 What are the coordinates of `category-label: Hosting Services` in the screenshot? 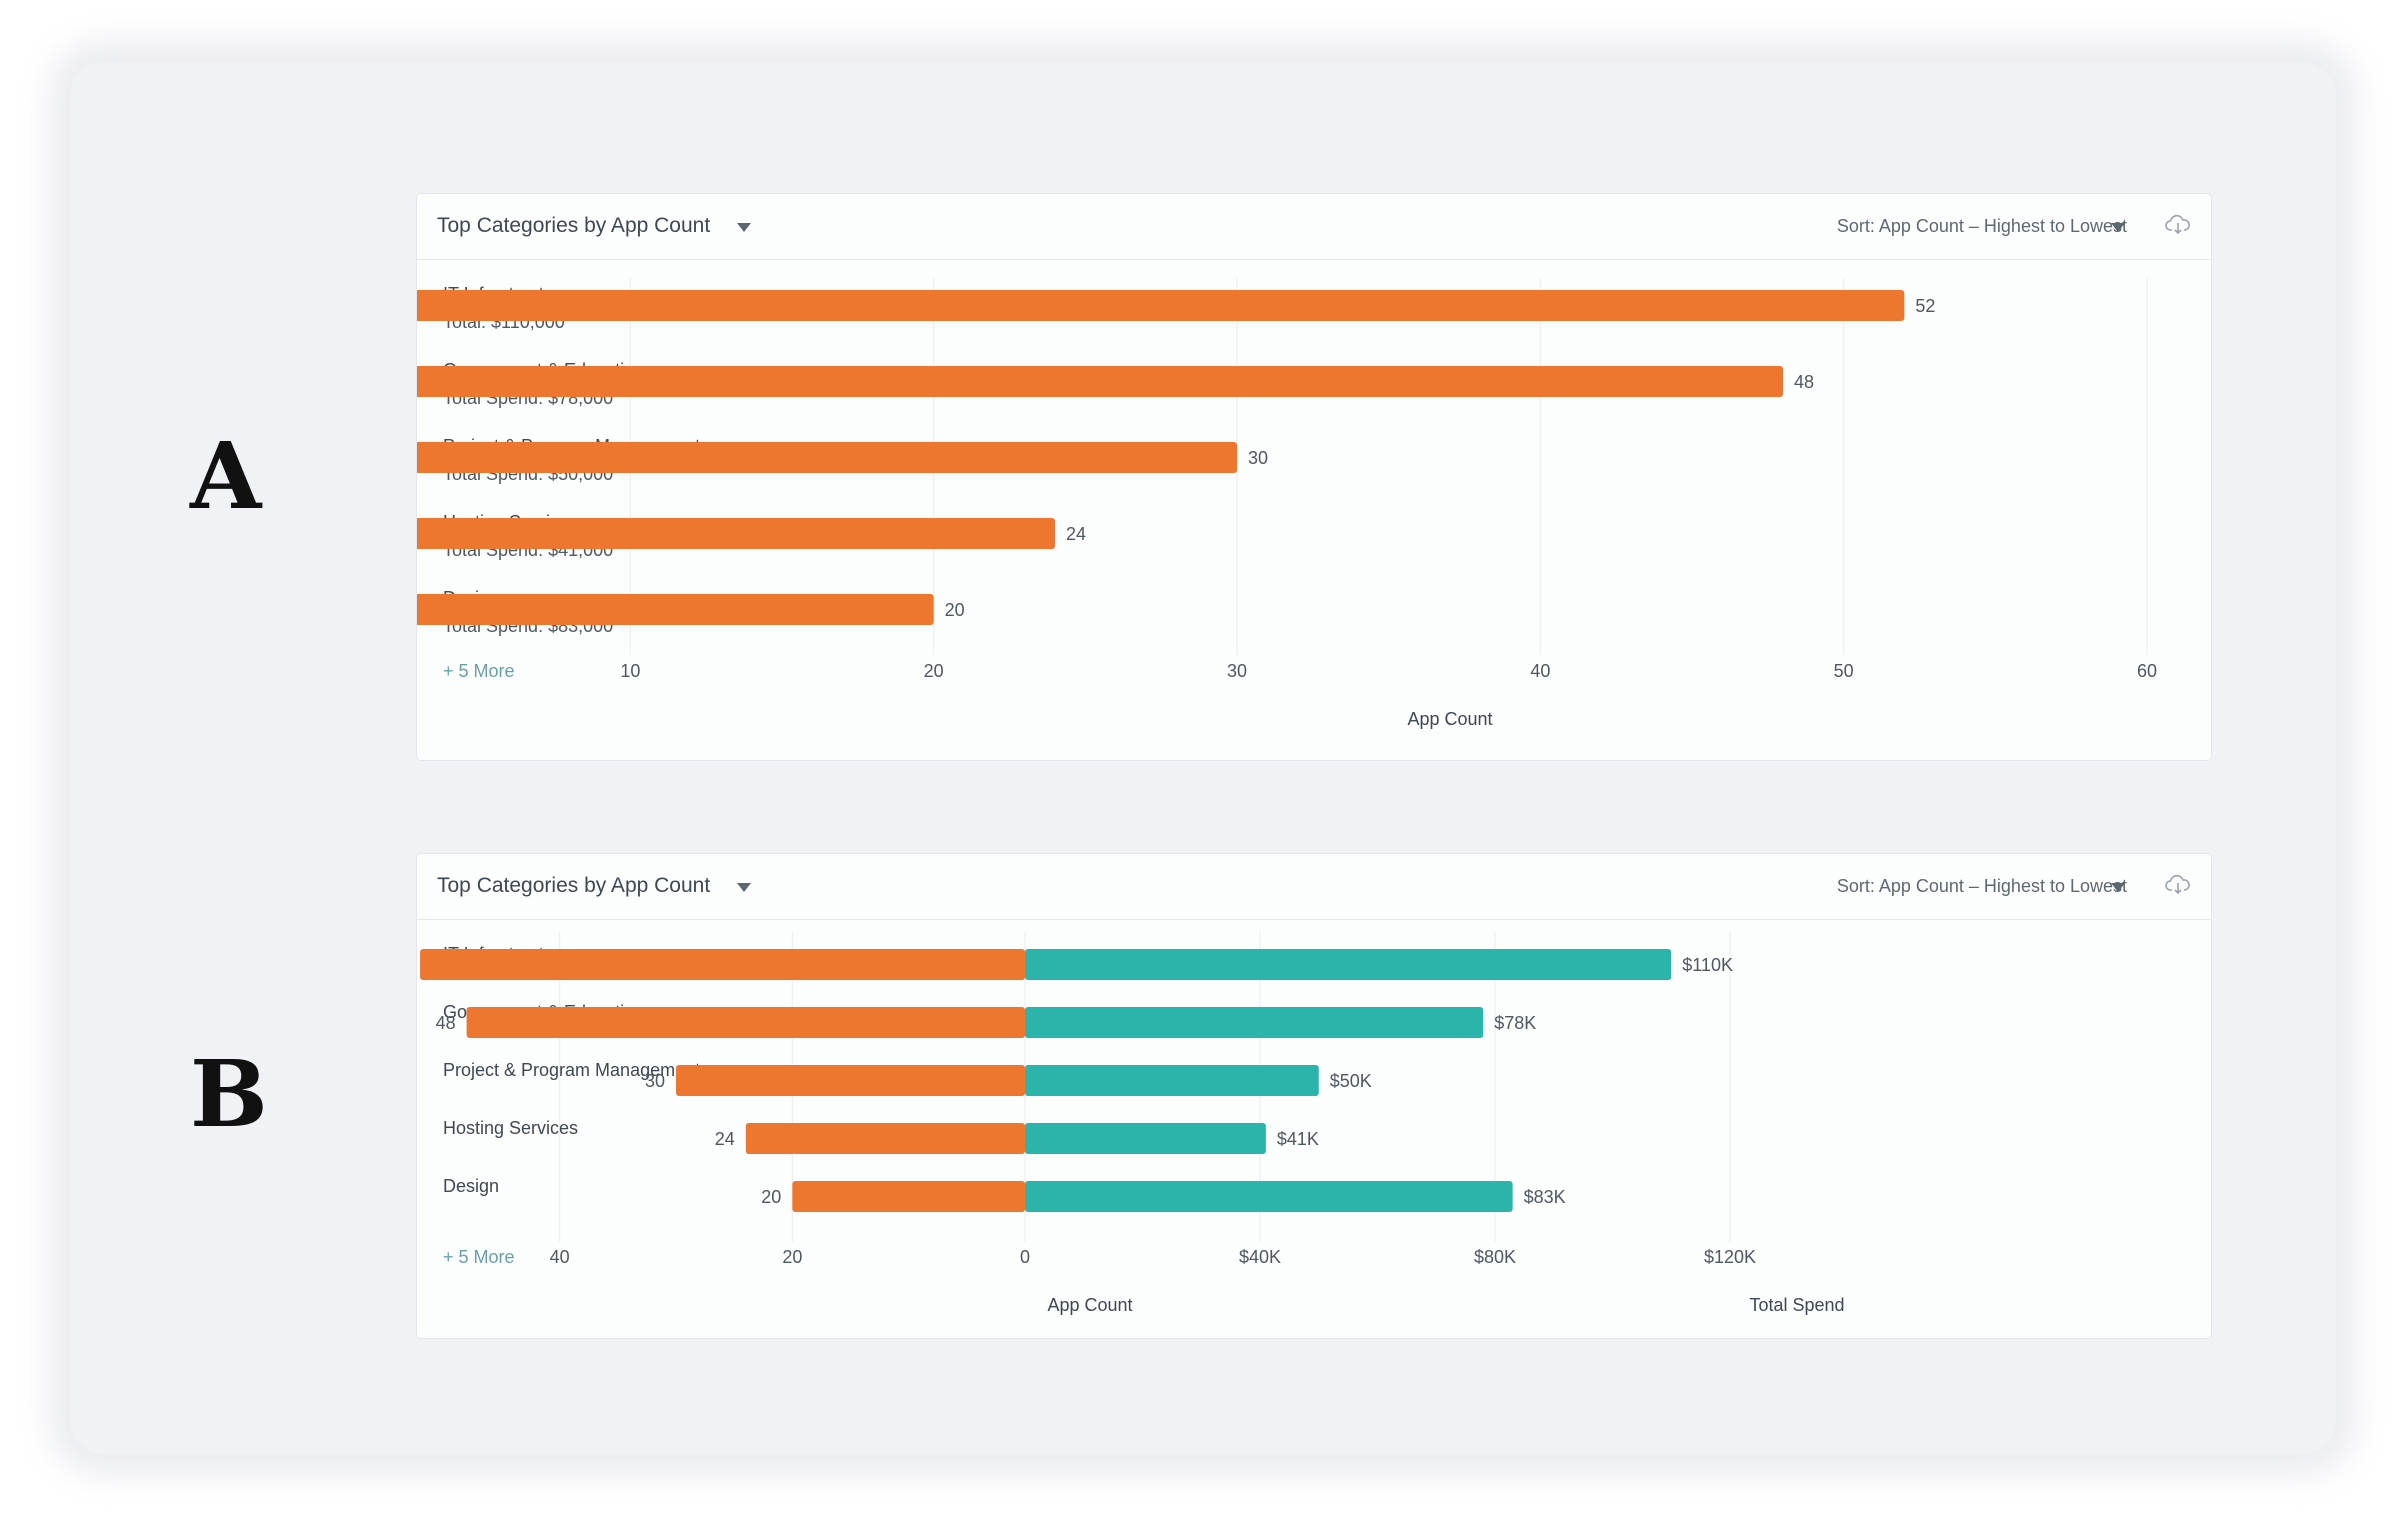 It's located at (510, 1128).